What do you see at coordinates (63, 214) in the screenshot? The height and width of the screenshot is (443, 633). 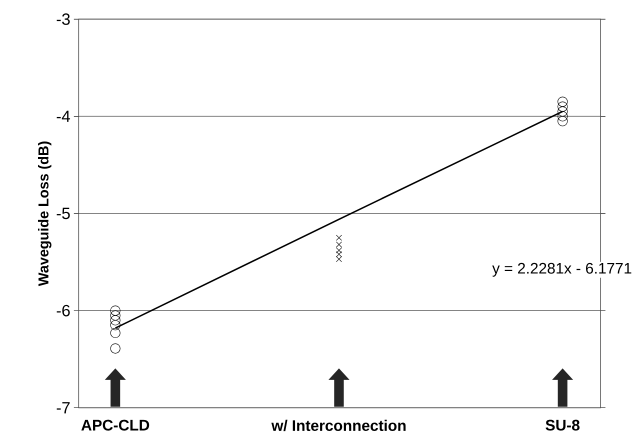 I see `y-tick-label: -5` at bounding box center [63, 214].